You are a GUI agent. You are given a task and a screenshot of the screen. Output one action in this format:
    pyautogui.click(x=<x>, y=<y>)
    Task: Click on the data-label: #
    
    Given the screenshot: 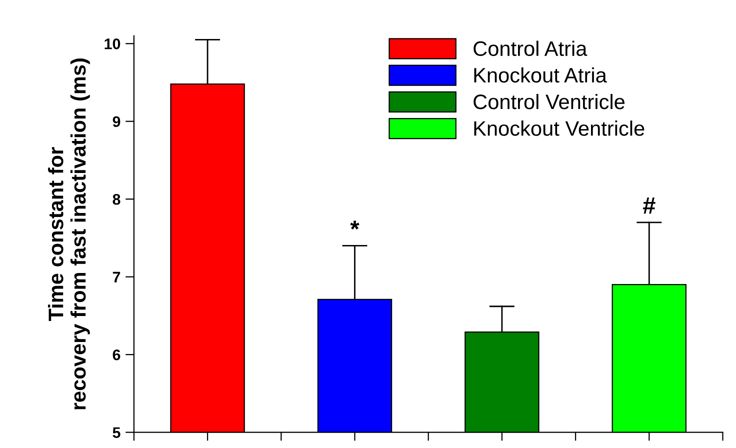 What is the action you would take?
    pyautogui.click(x=649, y=206)
    